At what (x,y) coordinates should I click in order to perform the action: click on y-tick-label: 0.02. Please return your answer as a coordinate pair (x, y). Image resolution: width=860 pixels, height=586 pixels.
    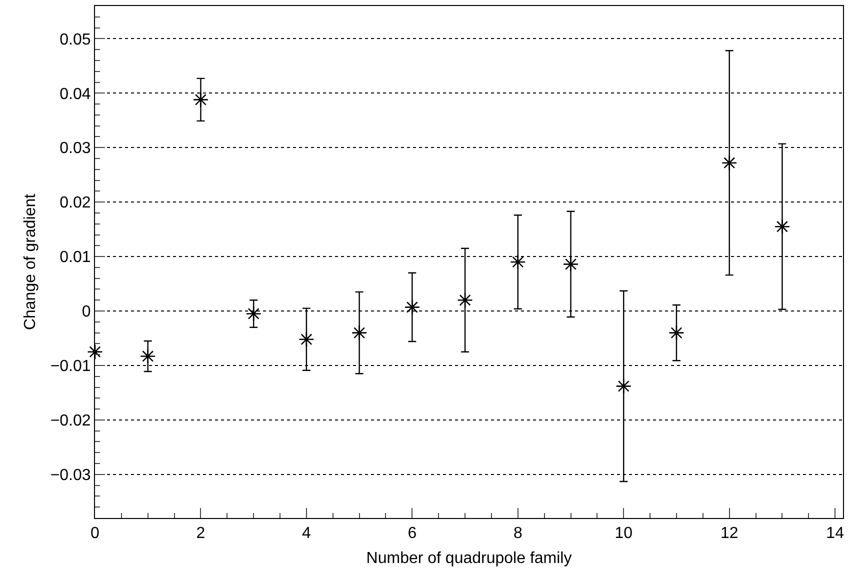
    Looking at the image, I should click on (75, 203).